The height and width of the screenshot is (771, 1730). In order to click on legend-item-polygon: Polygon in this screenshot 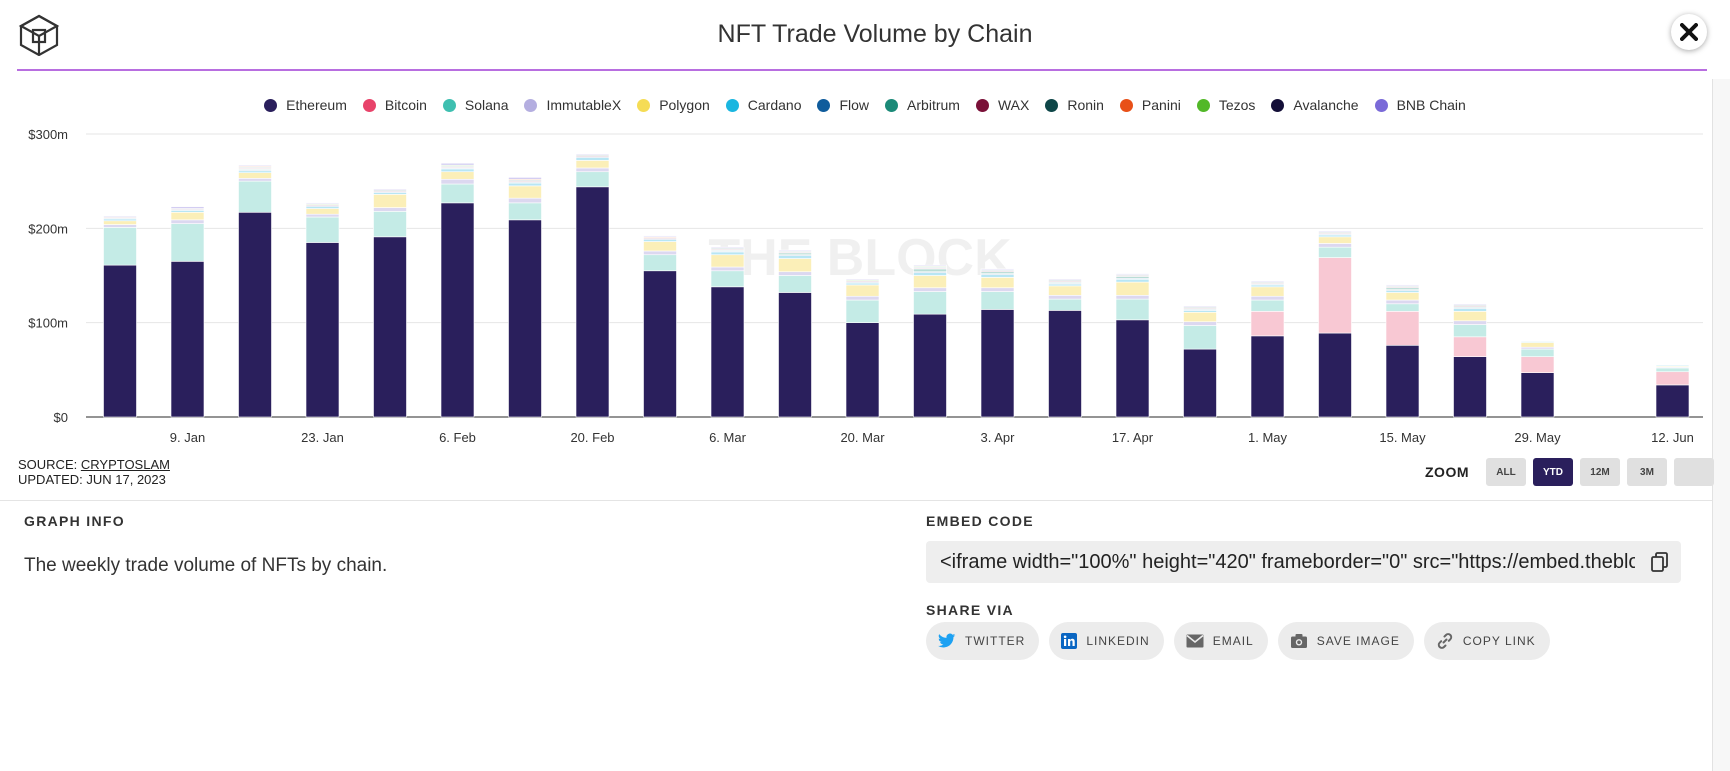, I will do `click(673, 105)`.